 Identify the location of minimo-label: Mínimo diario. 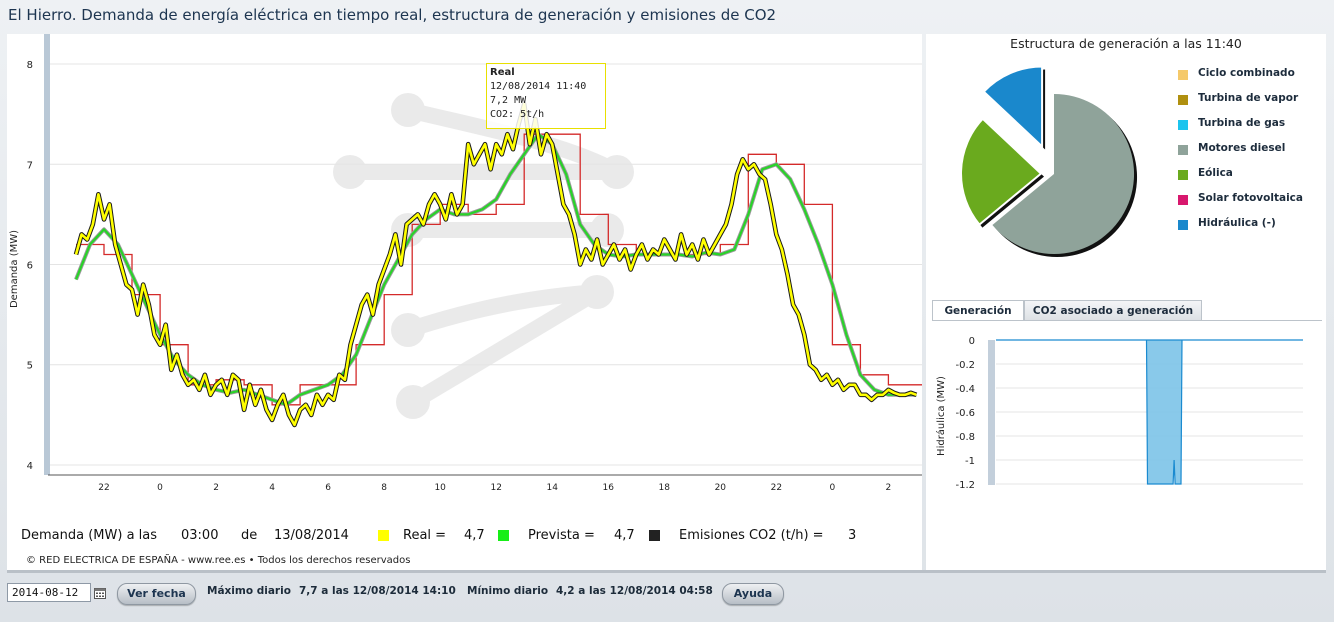
(508, 591).